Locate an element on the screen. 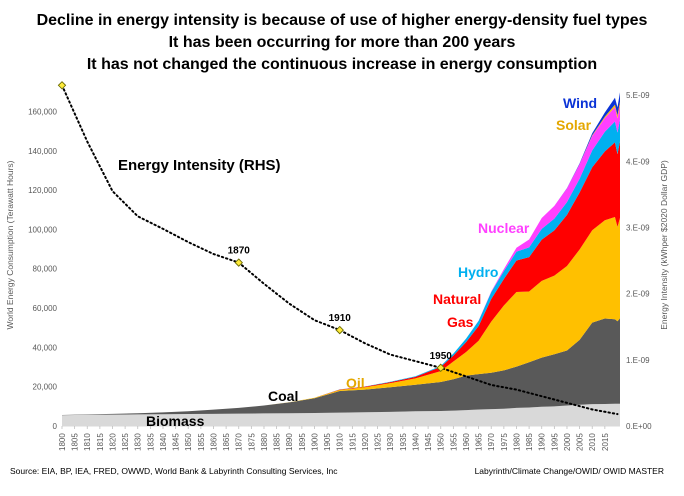  x-tick-label: 1840 is located at coordinates (163, 442).